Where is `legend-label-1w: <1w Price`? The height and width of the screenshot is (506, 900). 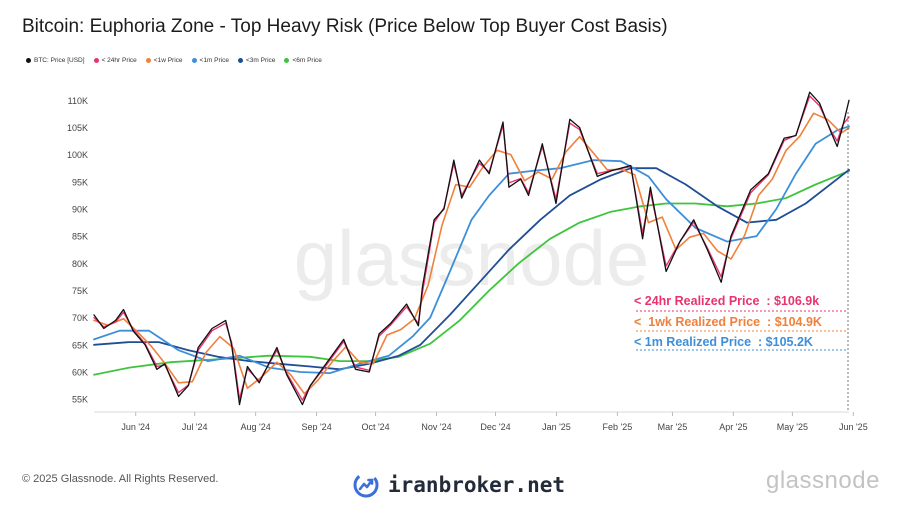 legend-label-1w: <1w Price is located at coordinates (168, 60).